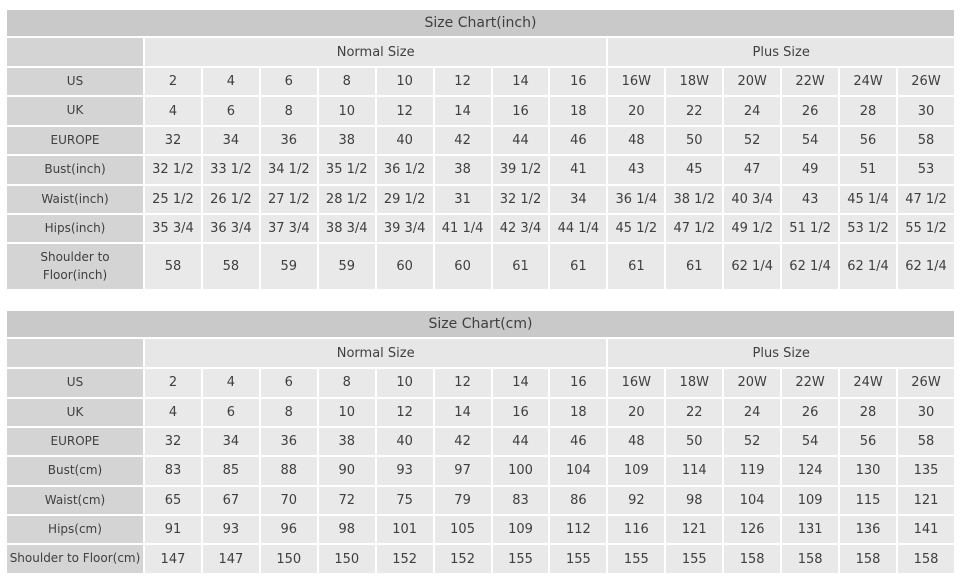 Image resolution: width=961 pixels, height=580 pixels. Describe the element at coordinates (173, 500) in the screenshot. I see `size-value-cell: 65` at that location.